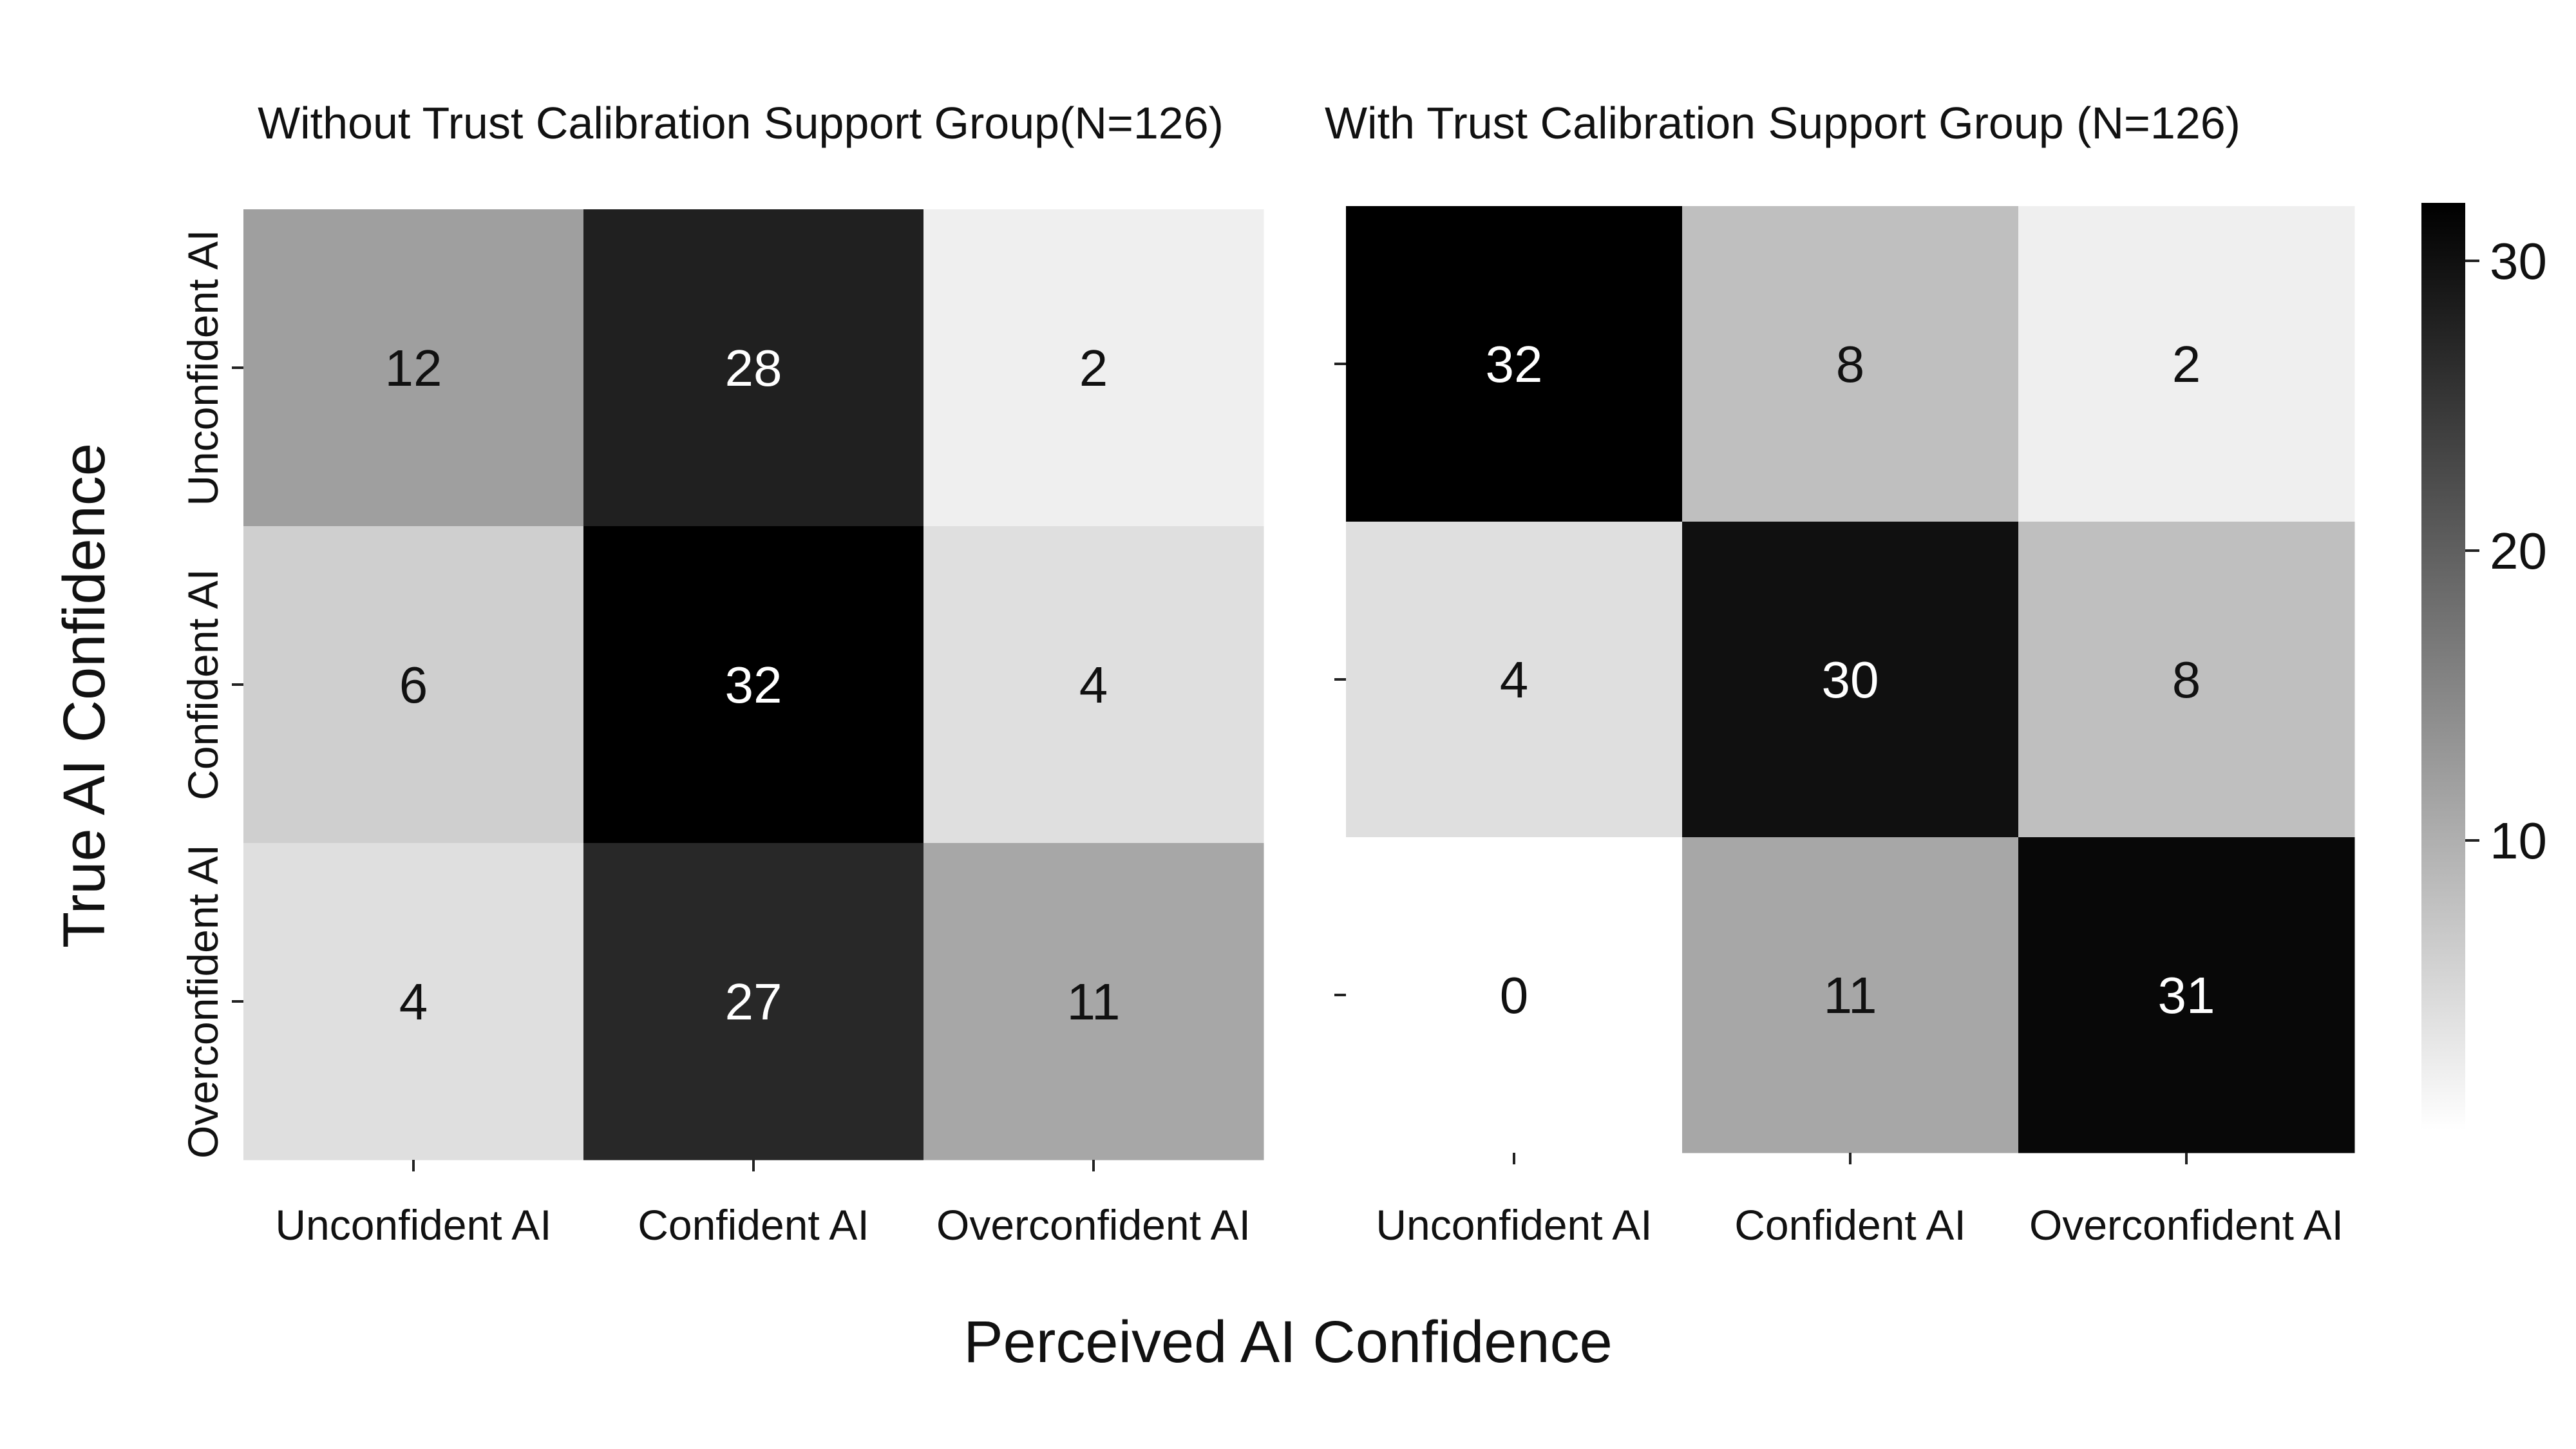  I want to click on y-tick-label: Confident AI, so click(203, 684).